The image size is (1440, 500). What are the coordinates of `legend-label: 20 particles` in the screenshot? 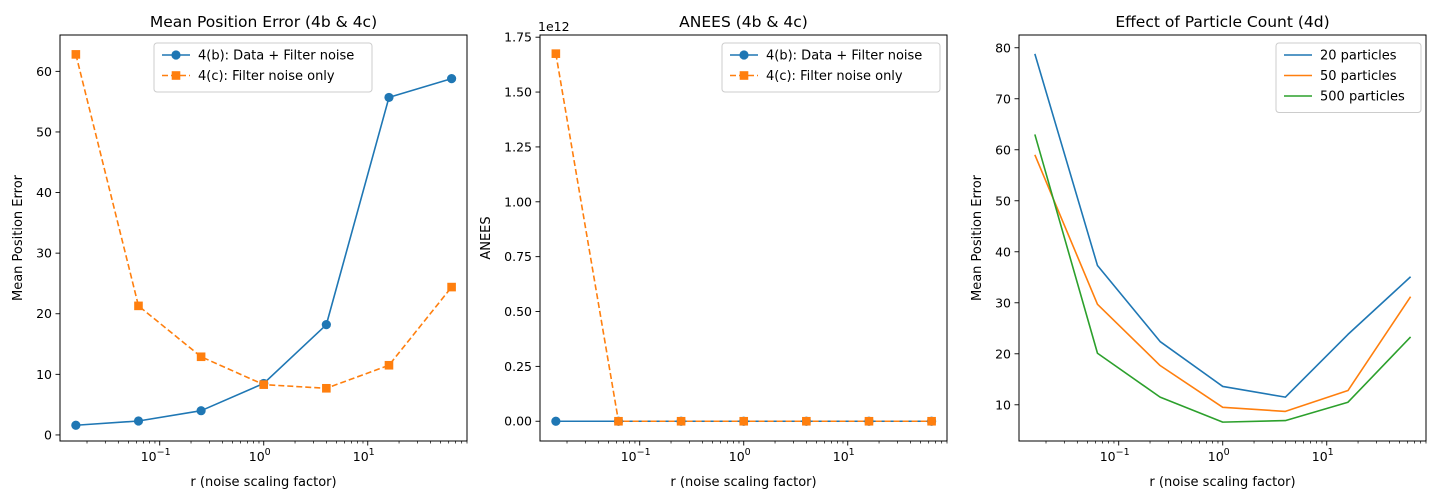 It's located at (1358, 56).